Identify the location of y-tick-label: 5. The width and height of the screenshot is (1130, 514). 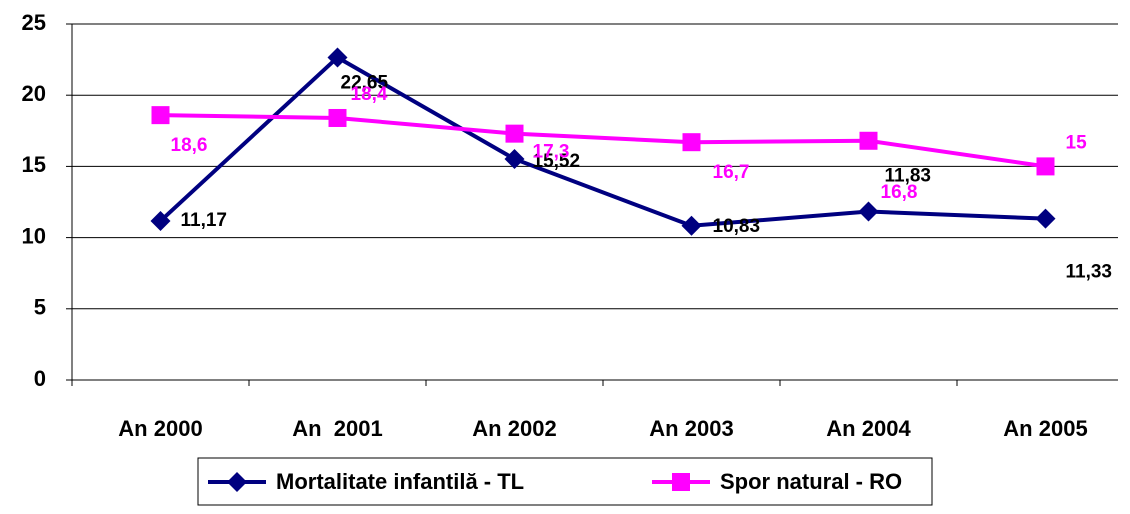
(40, 307).